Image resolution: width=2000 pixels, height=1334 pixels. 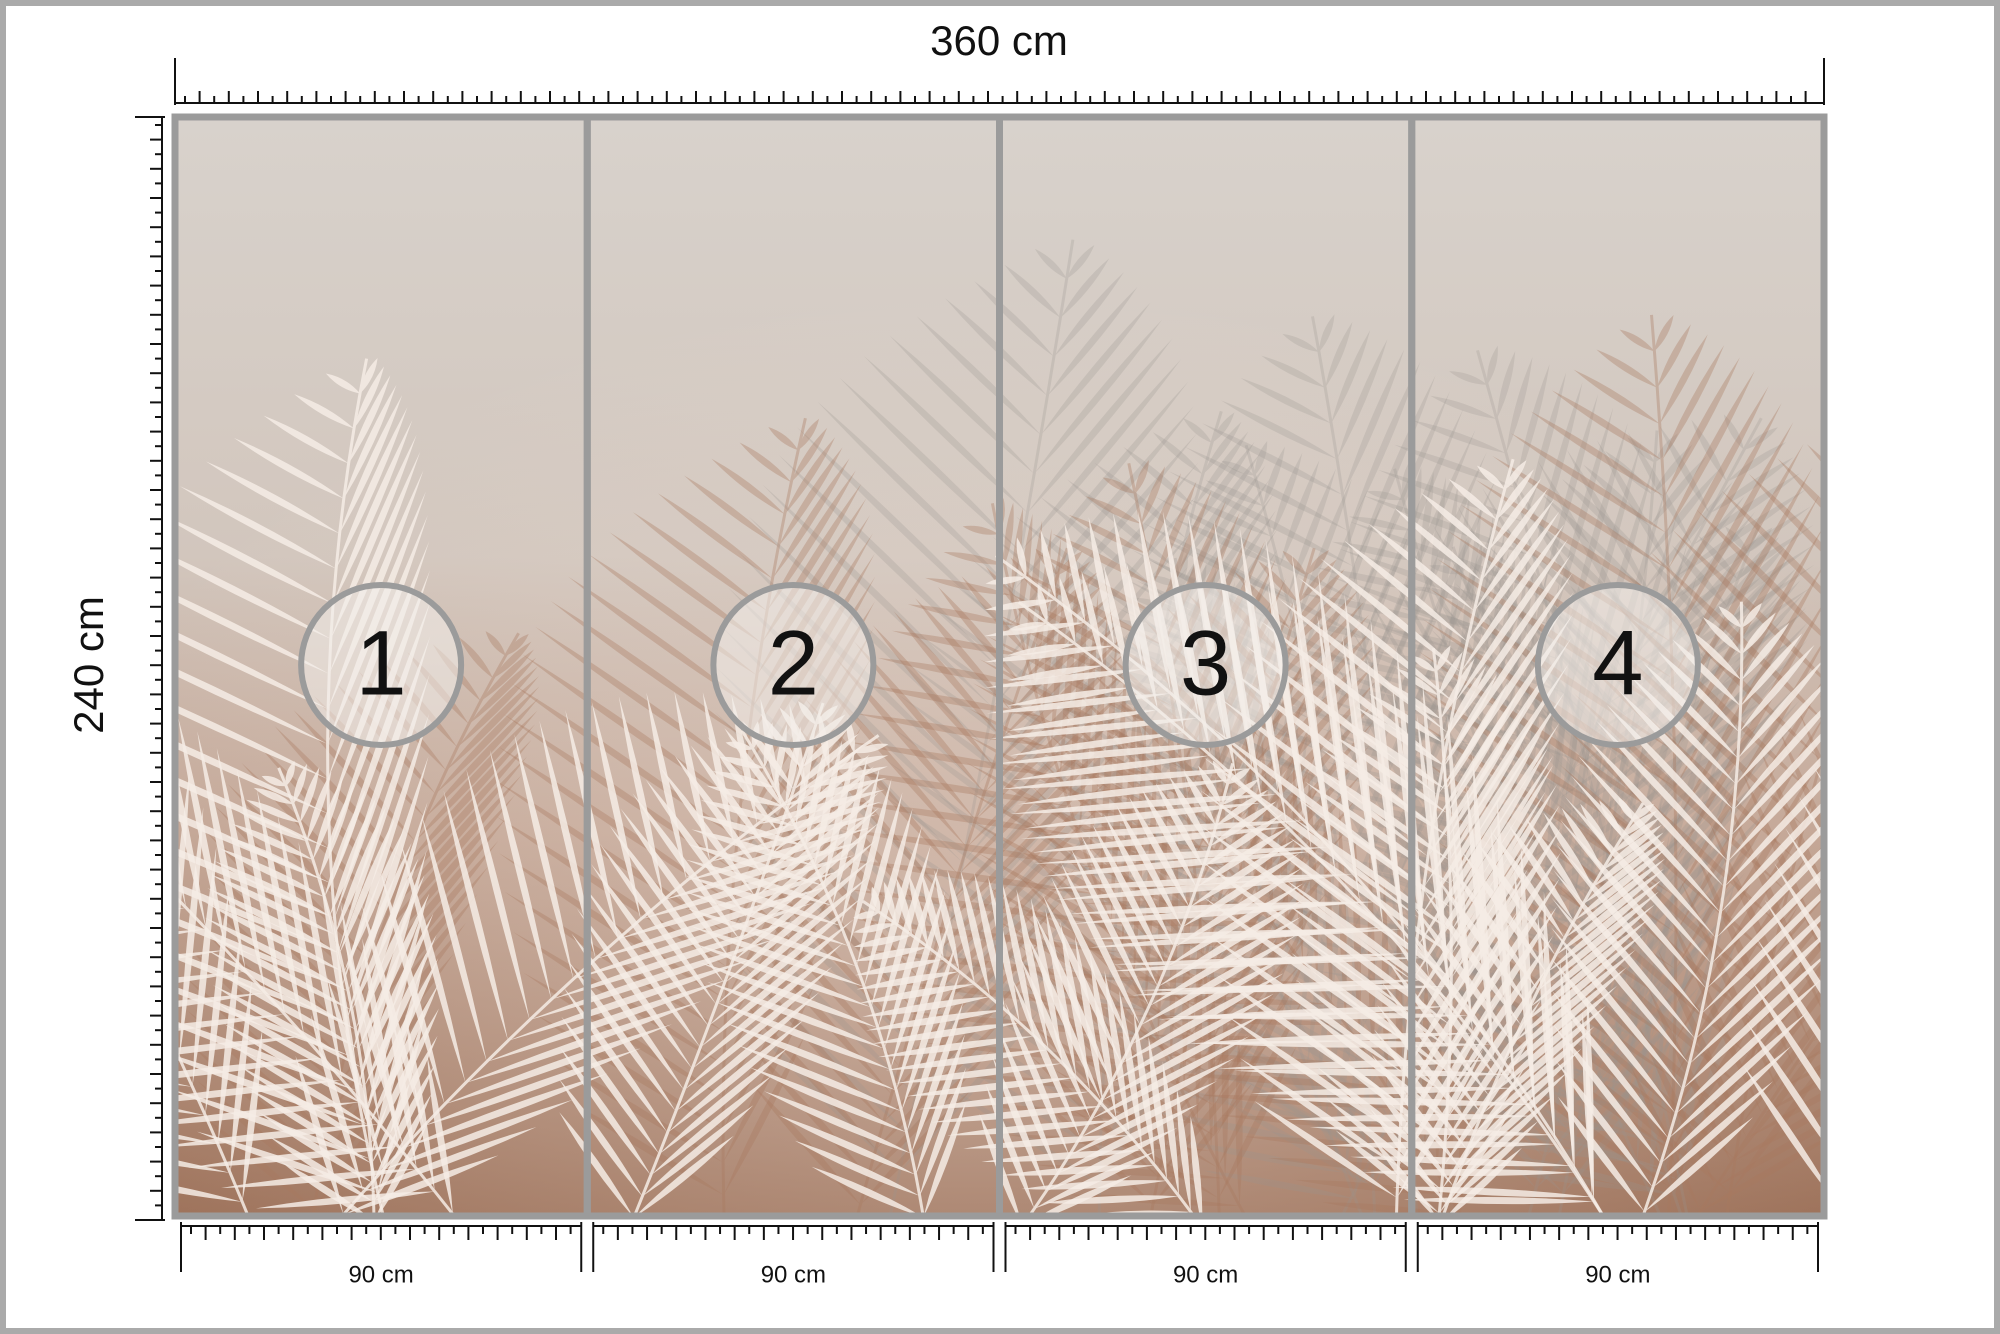 What do you see at coordinates (1617, 1274) in the screenshot?
I see `panel-width-label: 90 cm` at bounding box center [1617, 1274].